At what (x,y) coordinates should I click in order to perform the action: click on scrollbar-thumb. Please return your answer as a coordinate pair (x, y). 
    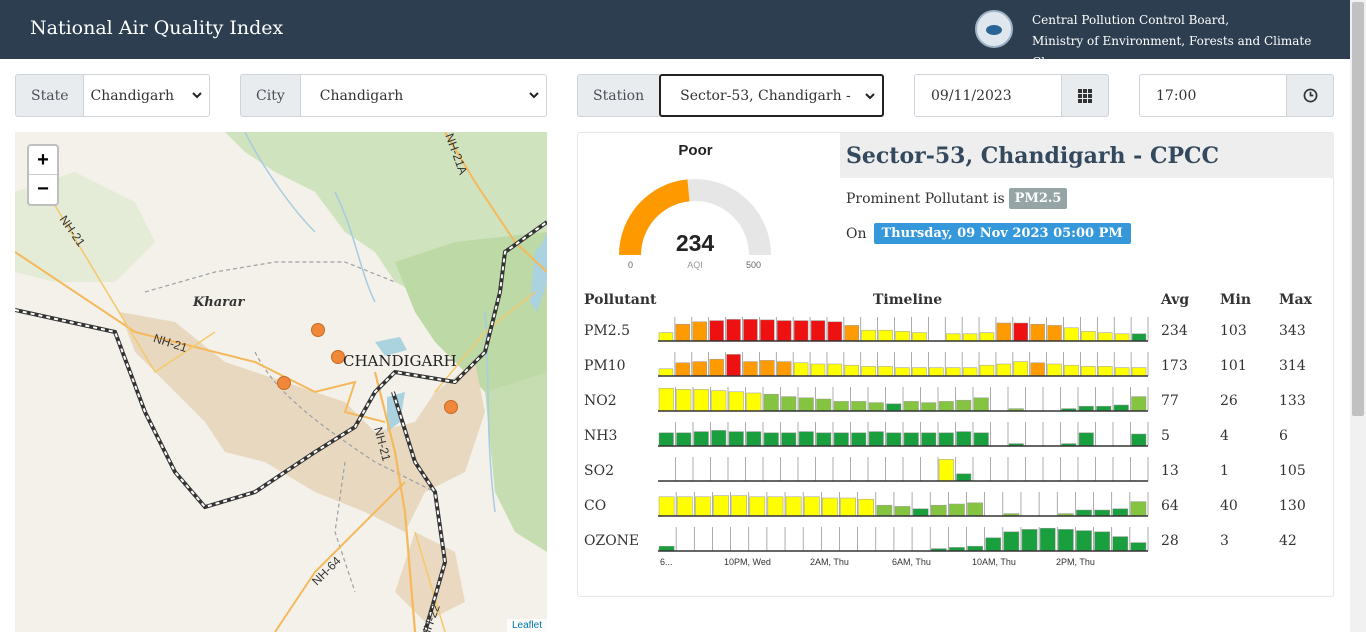
    Looking at the image, I should click on (1358, 209).